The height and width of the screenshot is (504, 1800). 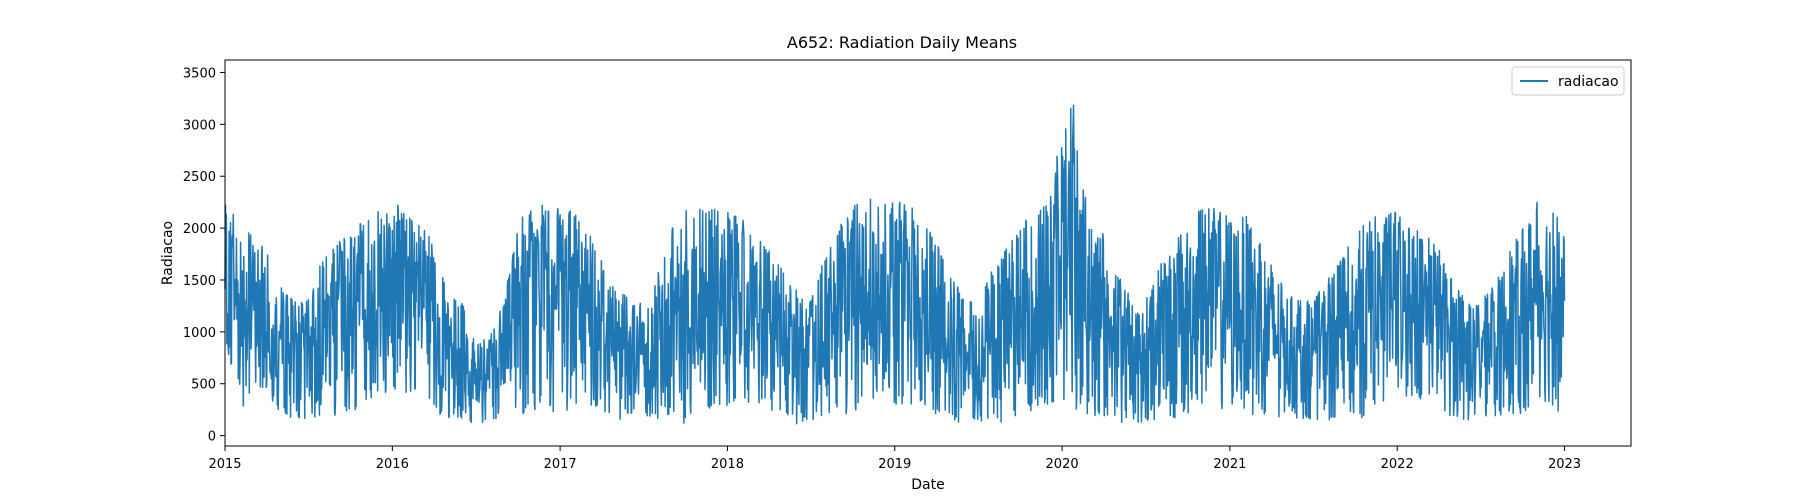 I want to click on legend: radiacao, so click(x=1568, y=81).